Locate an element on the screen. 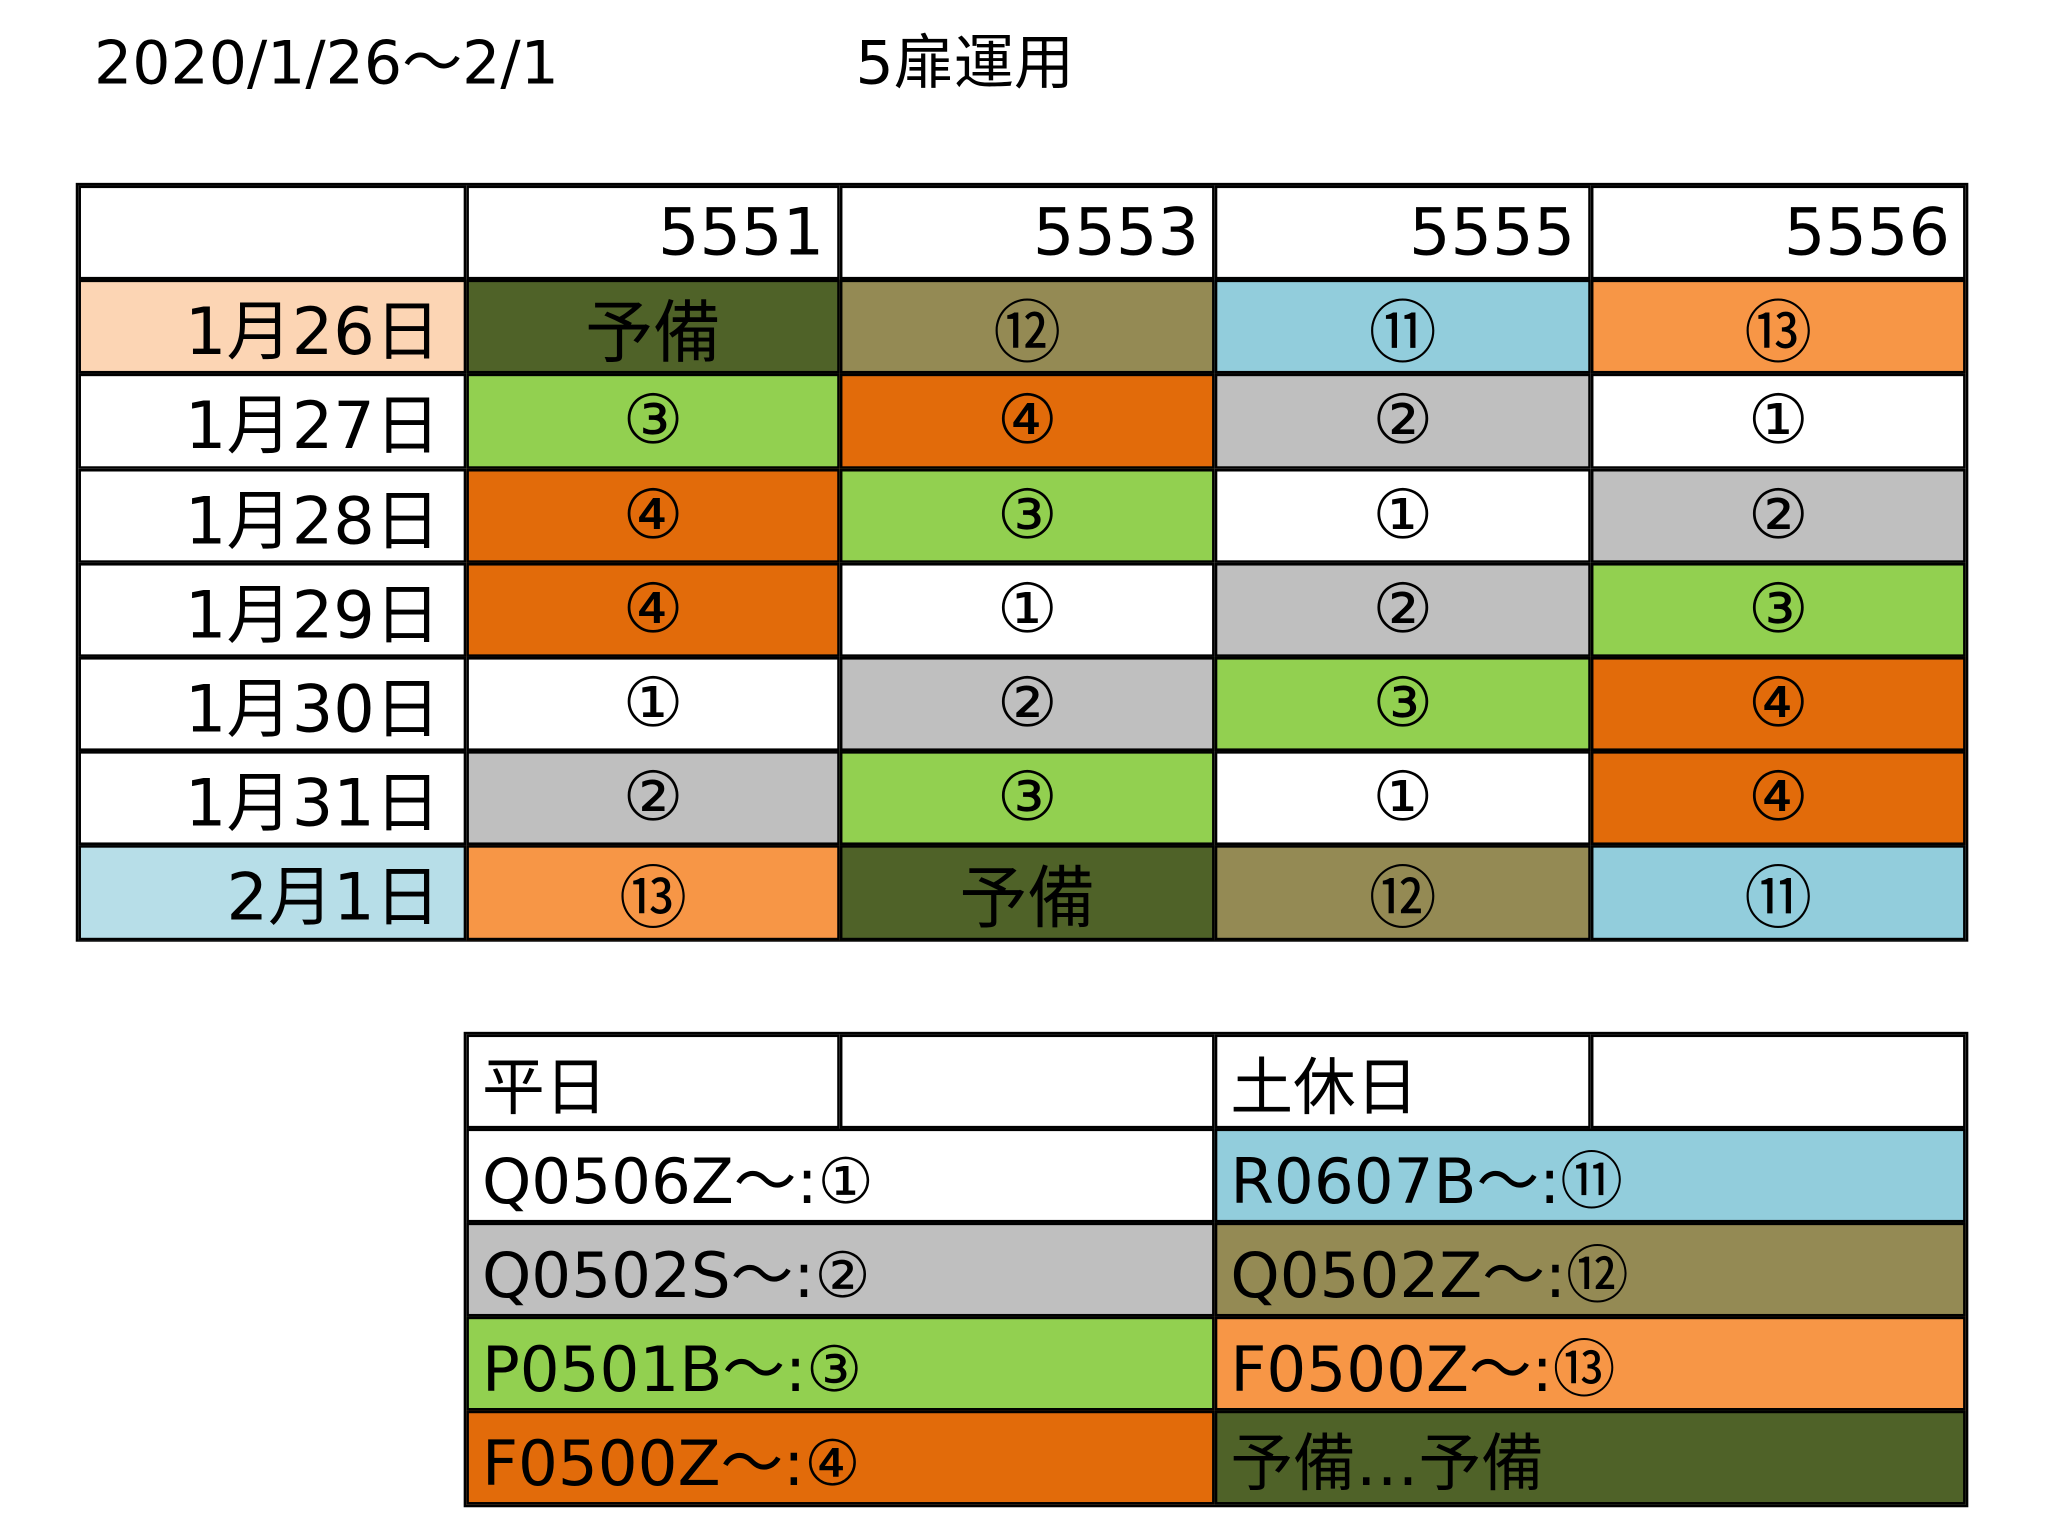 The image size is (2048, 1536). legend-item: F0500Z～:⑬ is located at coordinates (1590, 1363).